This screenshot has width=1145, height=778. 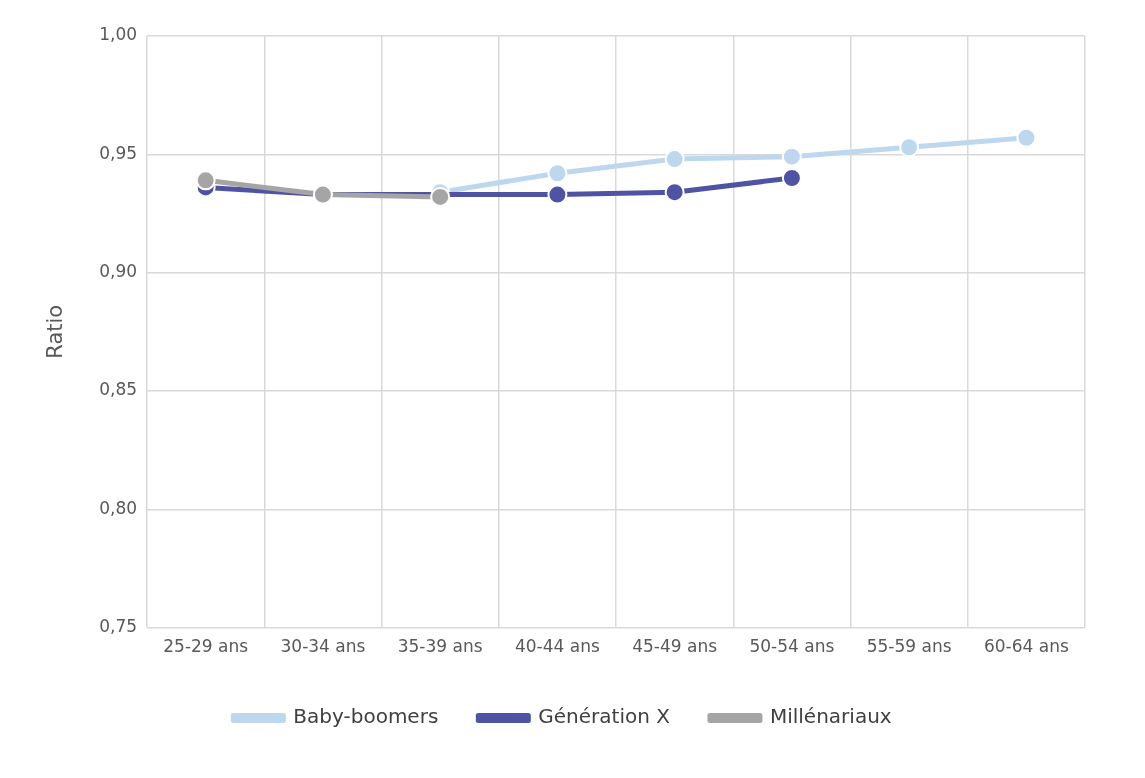 What do you see at coordinates (323, 646) in the screenshot?
I see `x-tick-label: 30-34 ans` at bounding box center [323, 646].